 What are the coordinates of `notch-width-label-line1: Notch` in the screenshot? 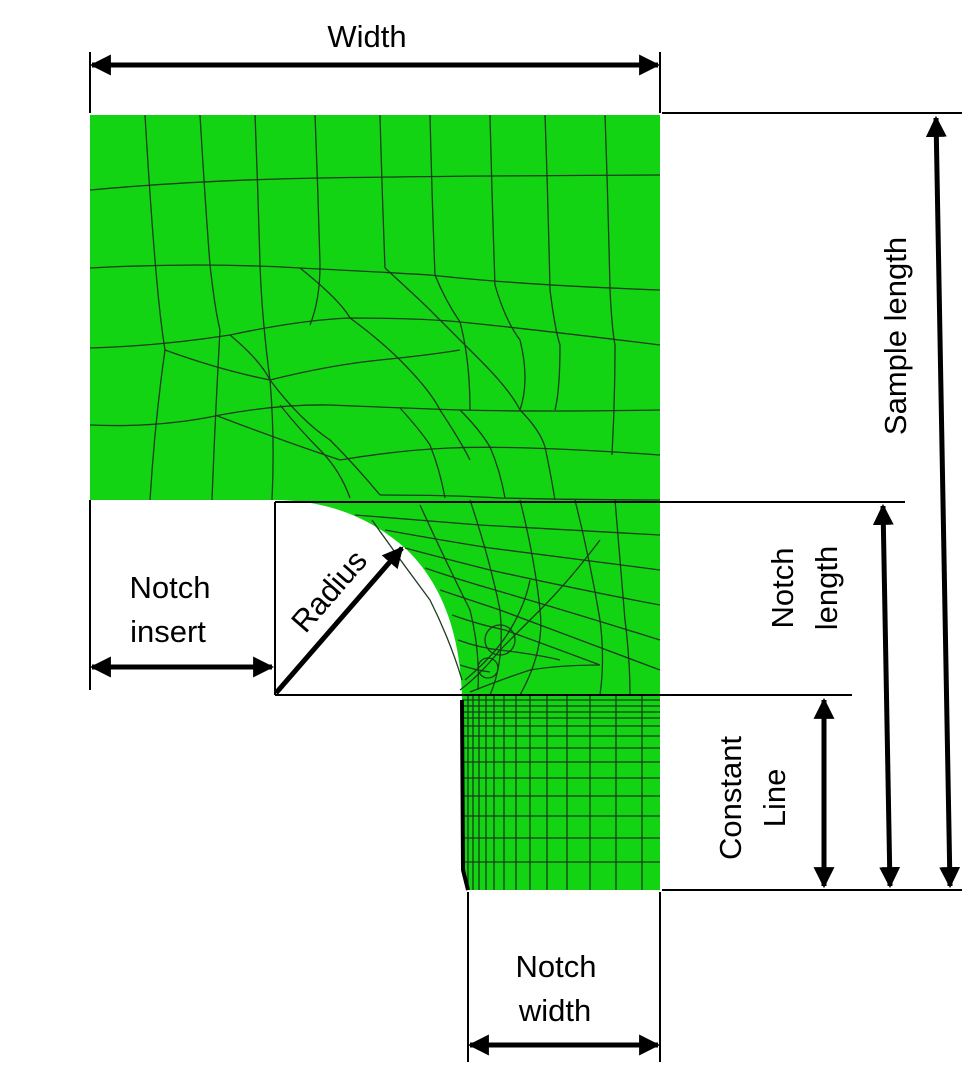 It's located at (556, 966).